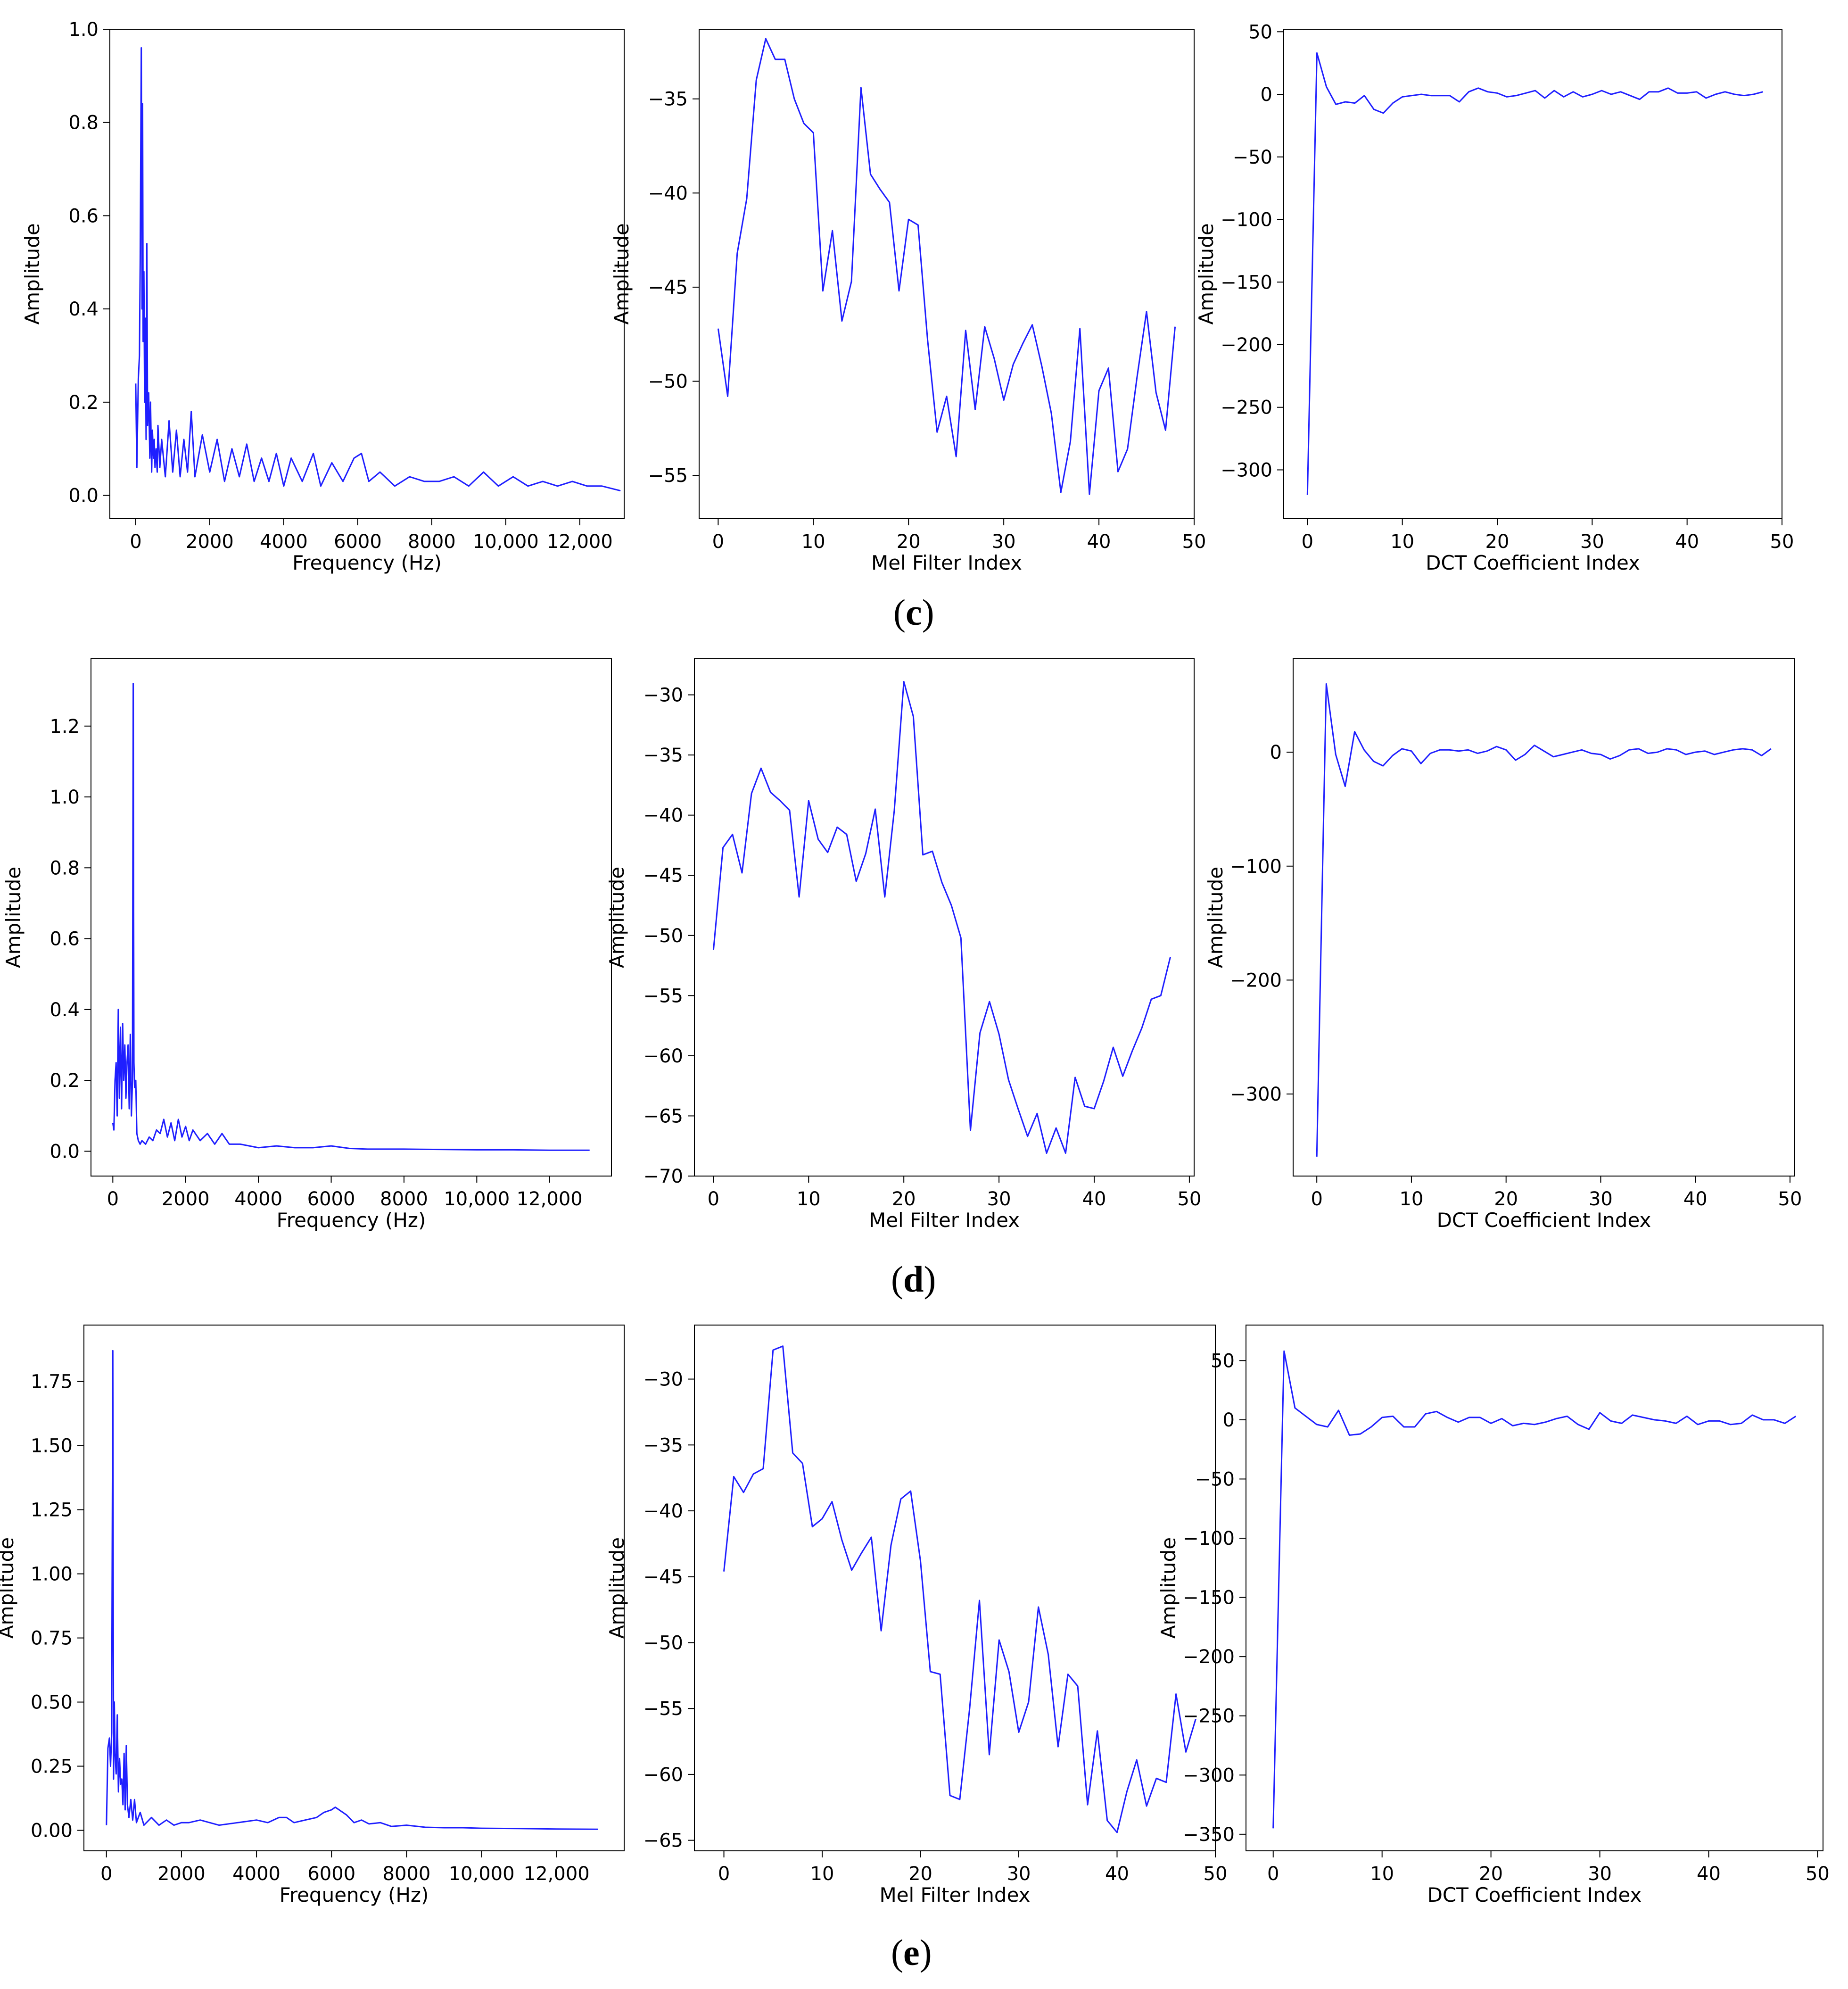  Describe the element at coordinates (580, 542) in the screenshot. I see `x-tick-label: 12,000` at that location.